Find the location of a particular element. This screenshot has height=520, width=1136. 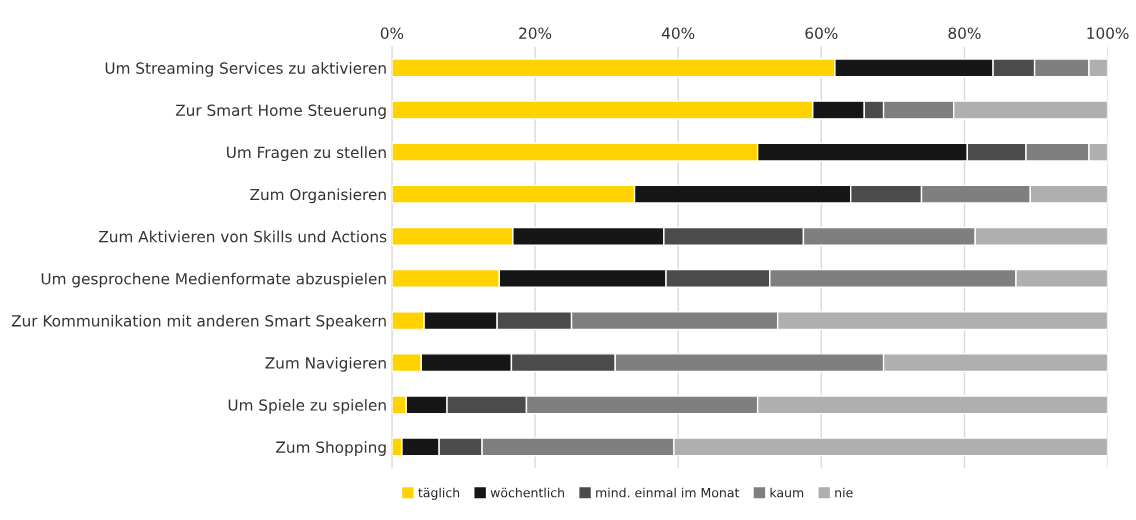

y-tick-label: Zum Navigieren is located at coordinates (325, 364).